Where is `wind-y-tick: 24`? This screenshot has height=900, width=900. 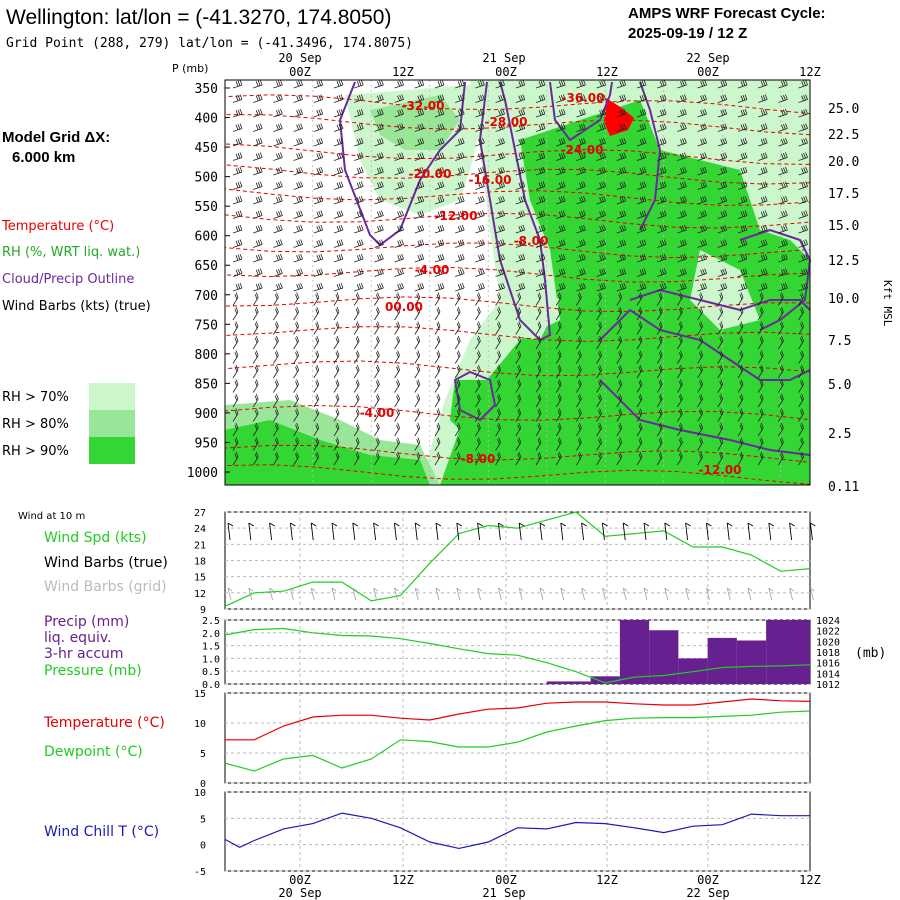 wind-y-tick: 24 is located at coordinates (200, 529).